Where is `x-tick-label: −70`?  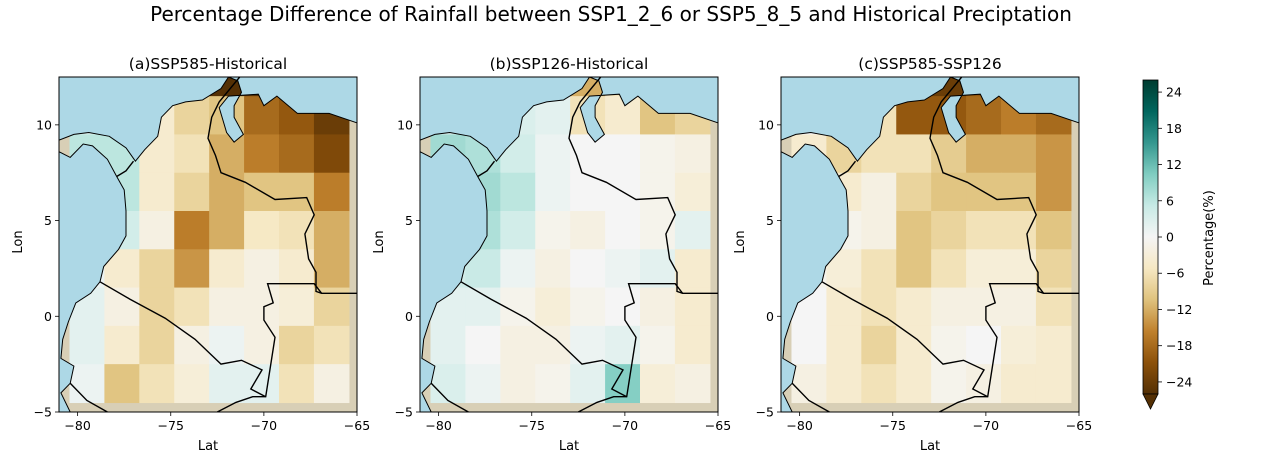 x-tick-label: −70 is located at coordinates (986, 425).